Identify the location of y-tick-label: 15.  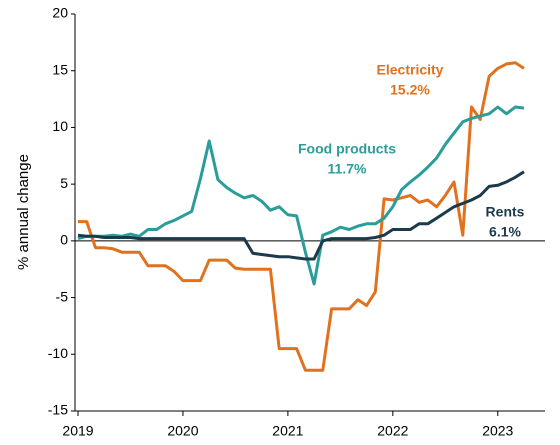
(60, 69).